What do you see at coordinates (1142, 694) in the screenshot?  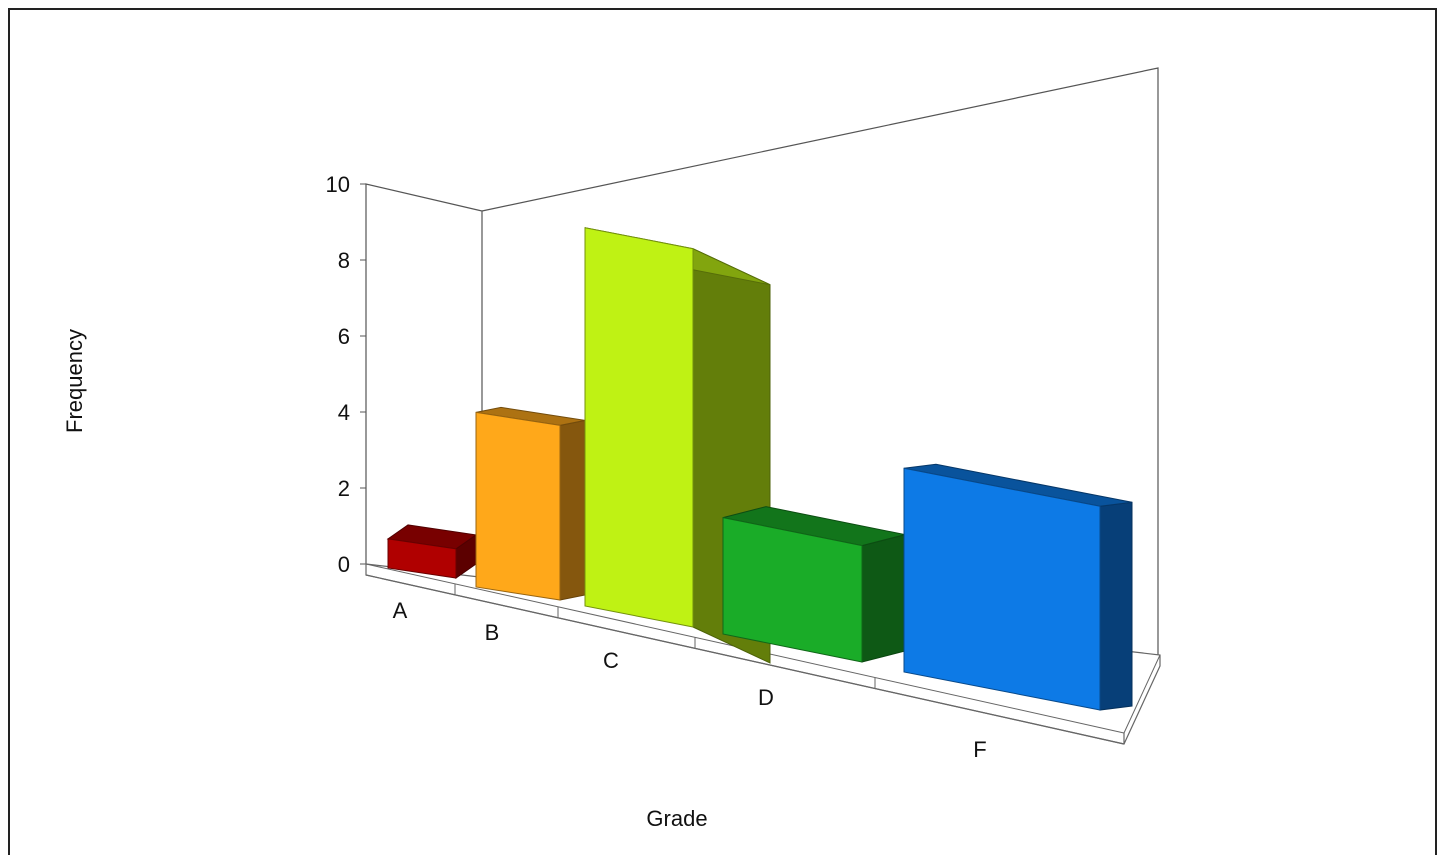 I see `floor-right-edge` at bounding box center [1142, 694].